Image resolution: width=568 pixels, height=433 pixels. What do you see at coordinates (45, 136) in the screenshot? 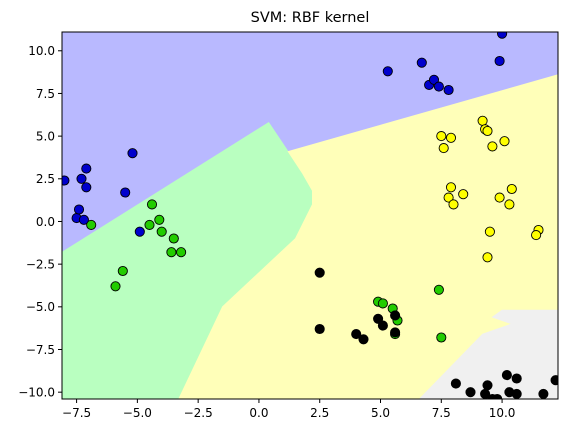
I see `y-tick-label: 5.0` at bounding box center [45, 136].